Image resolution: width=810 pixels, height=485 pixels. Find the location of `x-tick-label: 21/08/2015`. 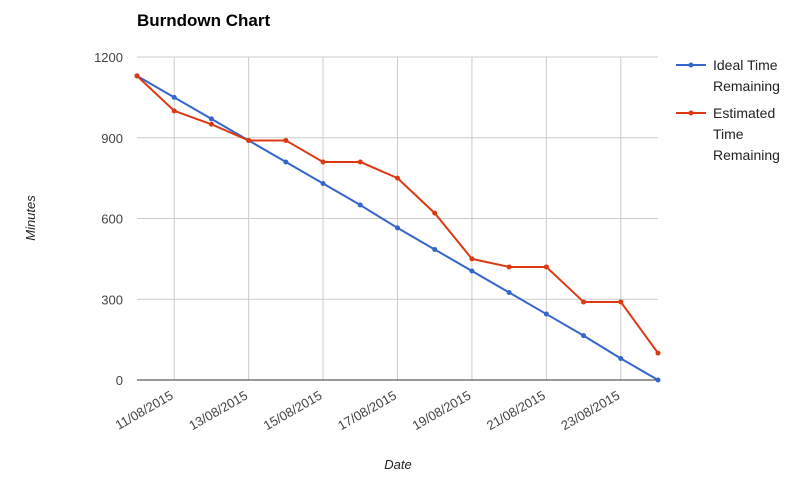

x-tick-label: 21/08/2015 is located at coordinates (516, 411).